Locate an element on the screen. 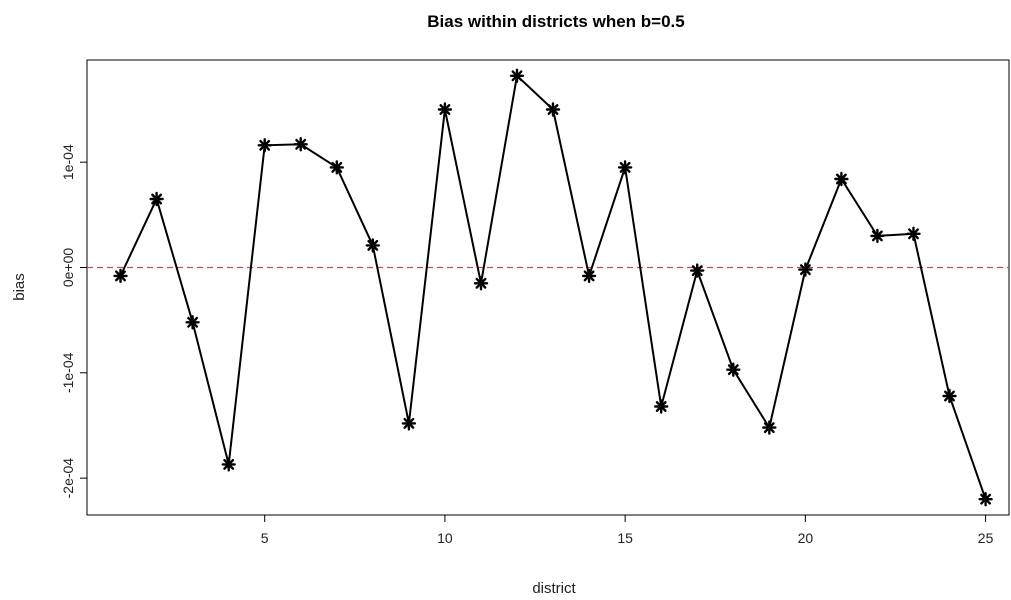  x-tick-label: 10 is located at coordinates (445, 538).